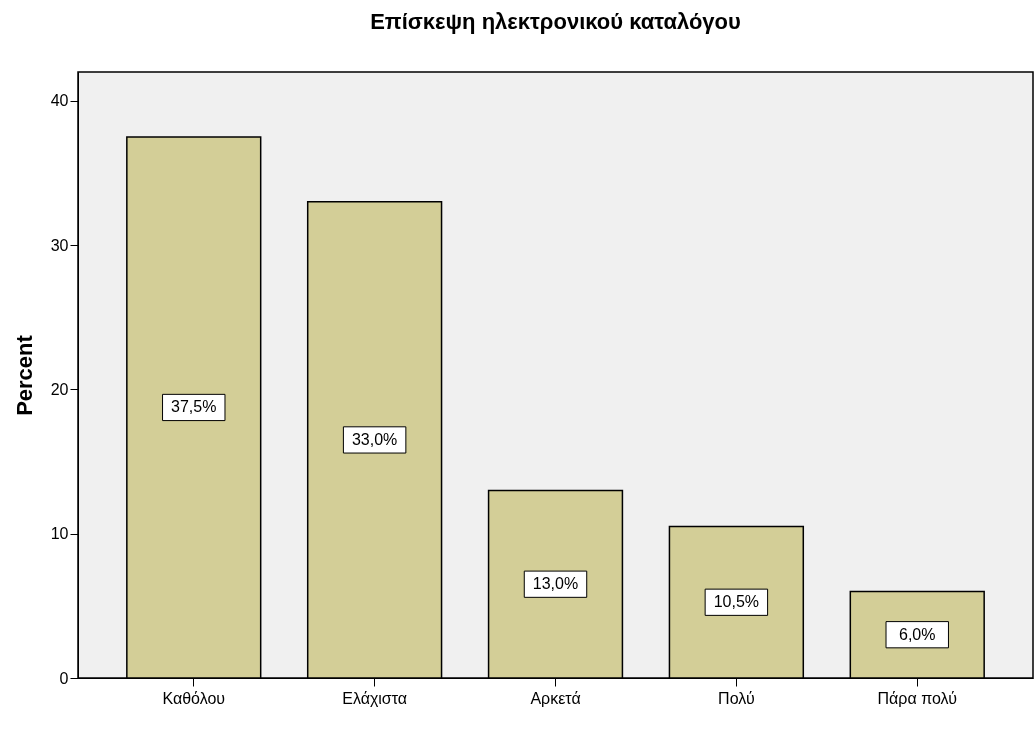 The image size is (1036, 735). Describe the element at coordinates (917, 634) in the screenshot. I see `data-label: 6,0%` at that location.